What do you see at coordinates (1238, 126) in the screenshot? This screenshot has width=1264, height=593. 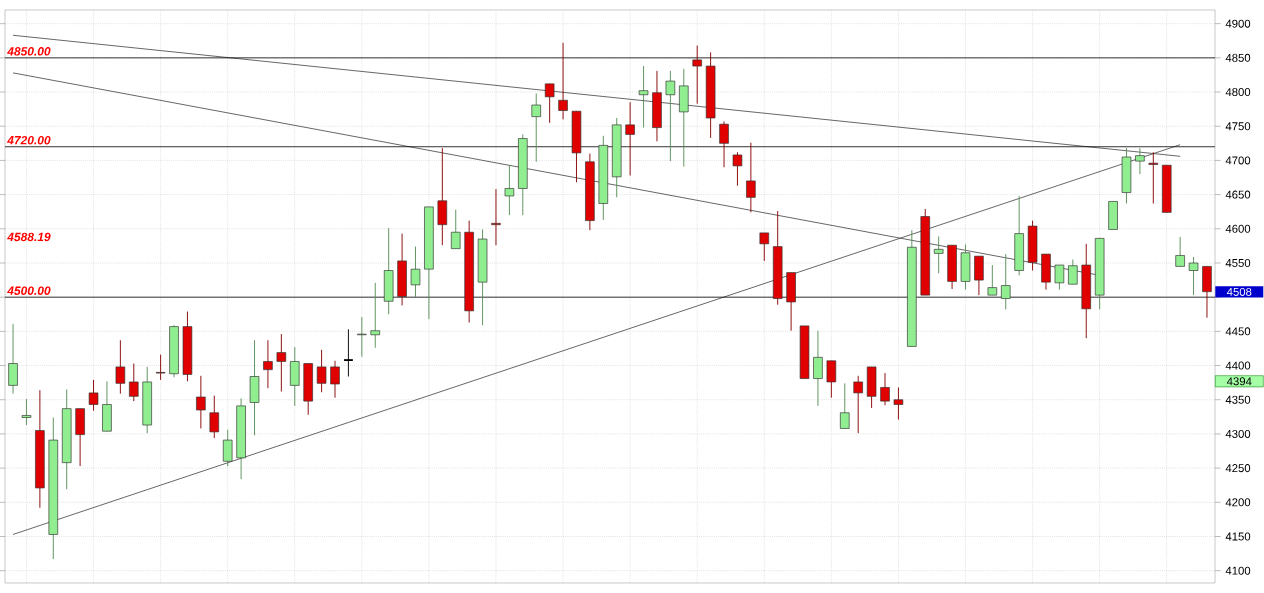 I see `y-tick-label: 4750` at bounding box center [1238, 126].